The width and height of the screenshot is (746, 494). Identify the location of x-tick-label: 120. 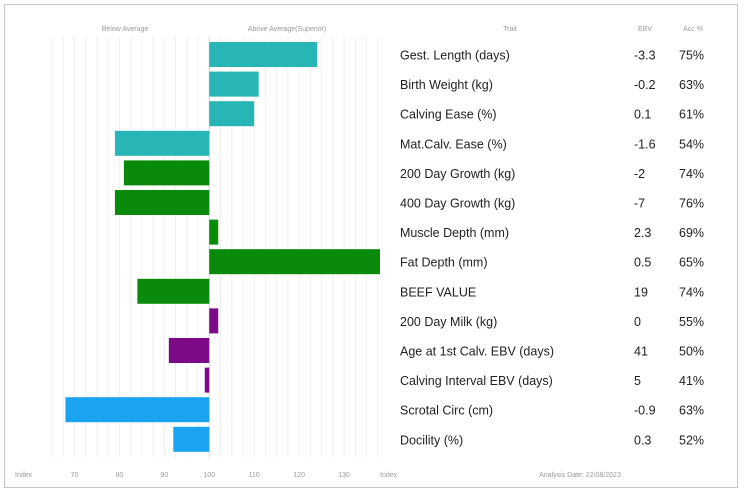
(299, 475).